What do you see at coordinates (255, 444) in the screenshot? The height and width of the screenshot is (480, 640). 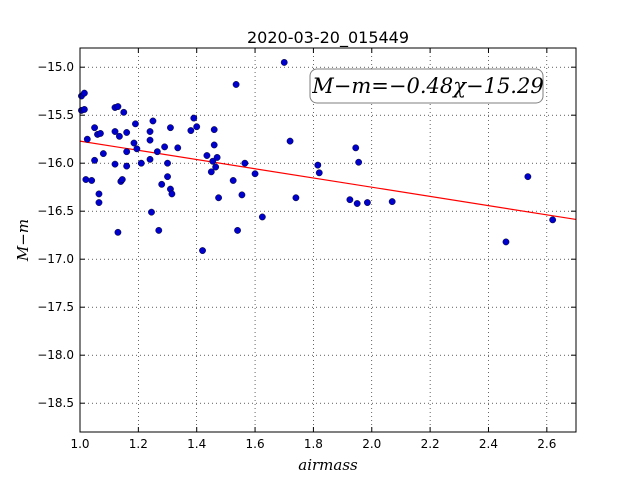 I see `x-tick-label: 1.6` at bounding box center [255, 444].